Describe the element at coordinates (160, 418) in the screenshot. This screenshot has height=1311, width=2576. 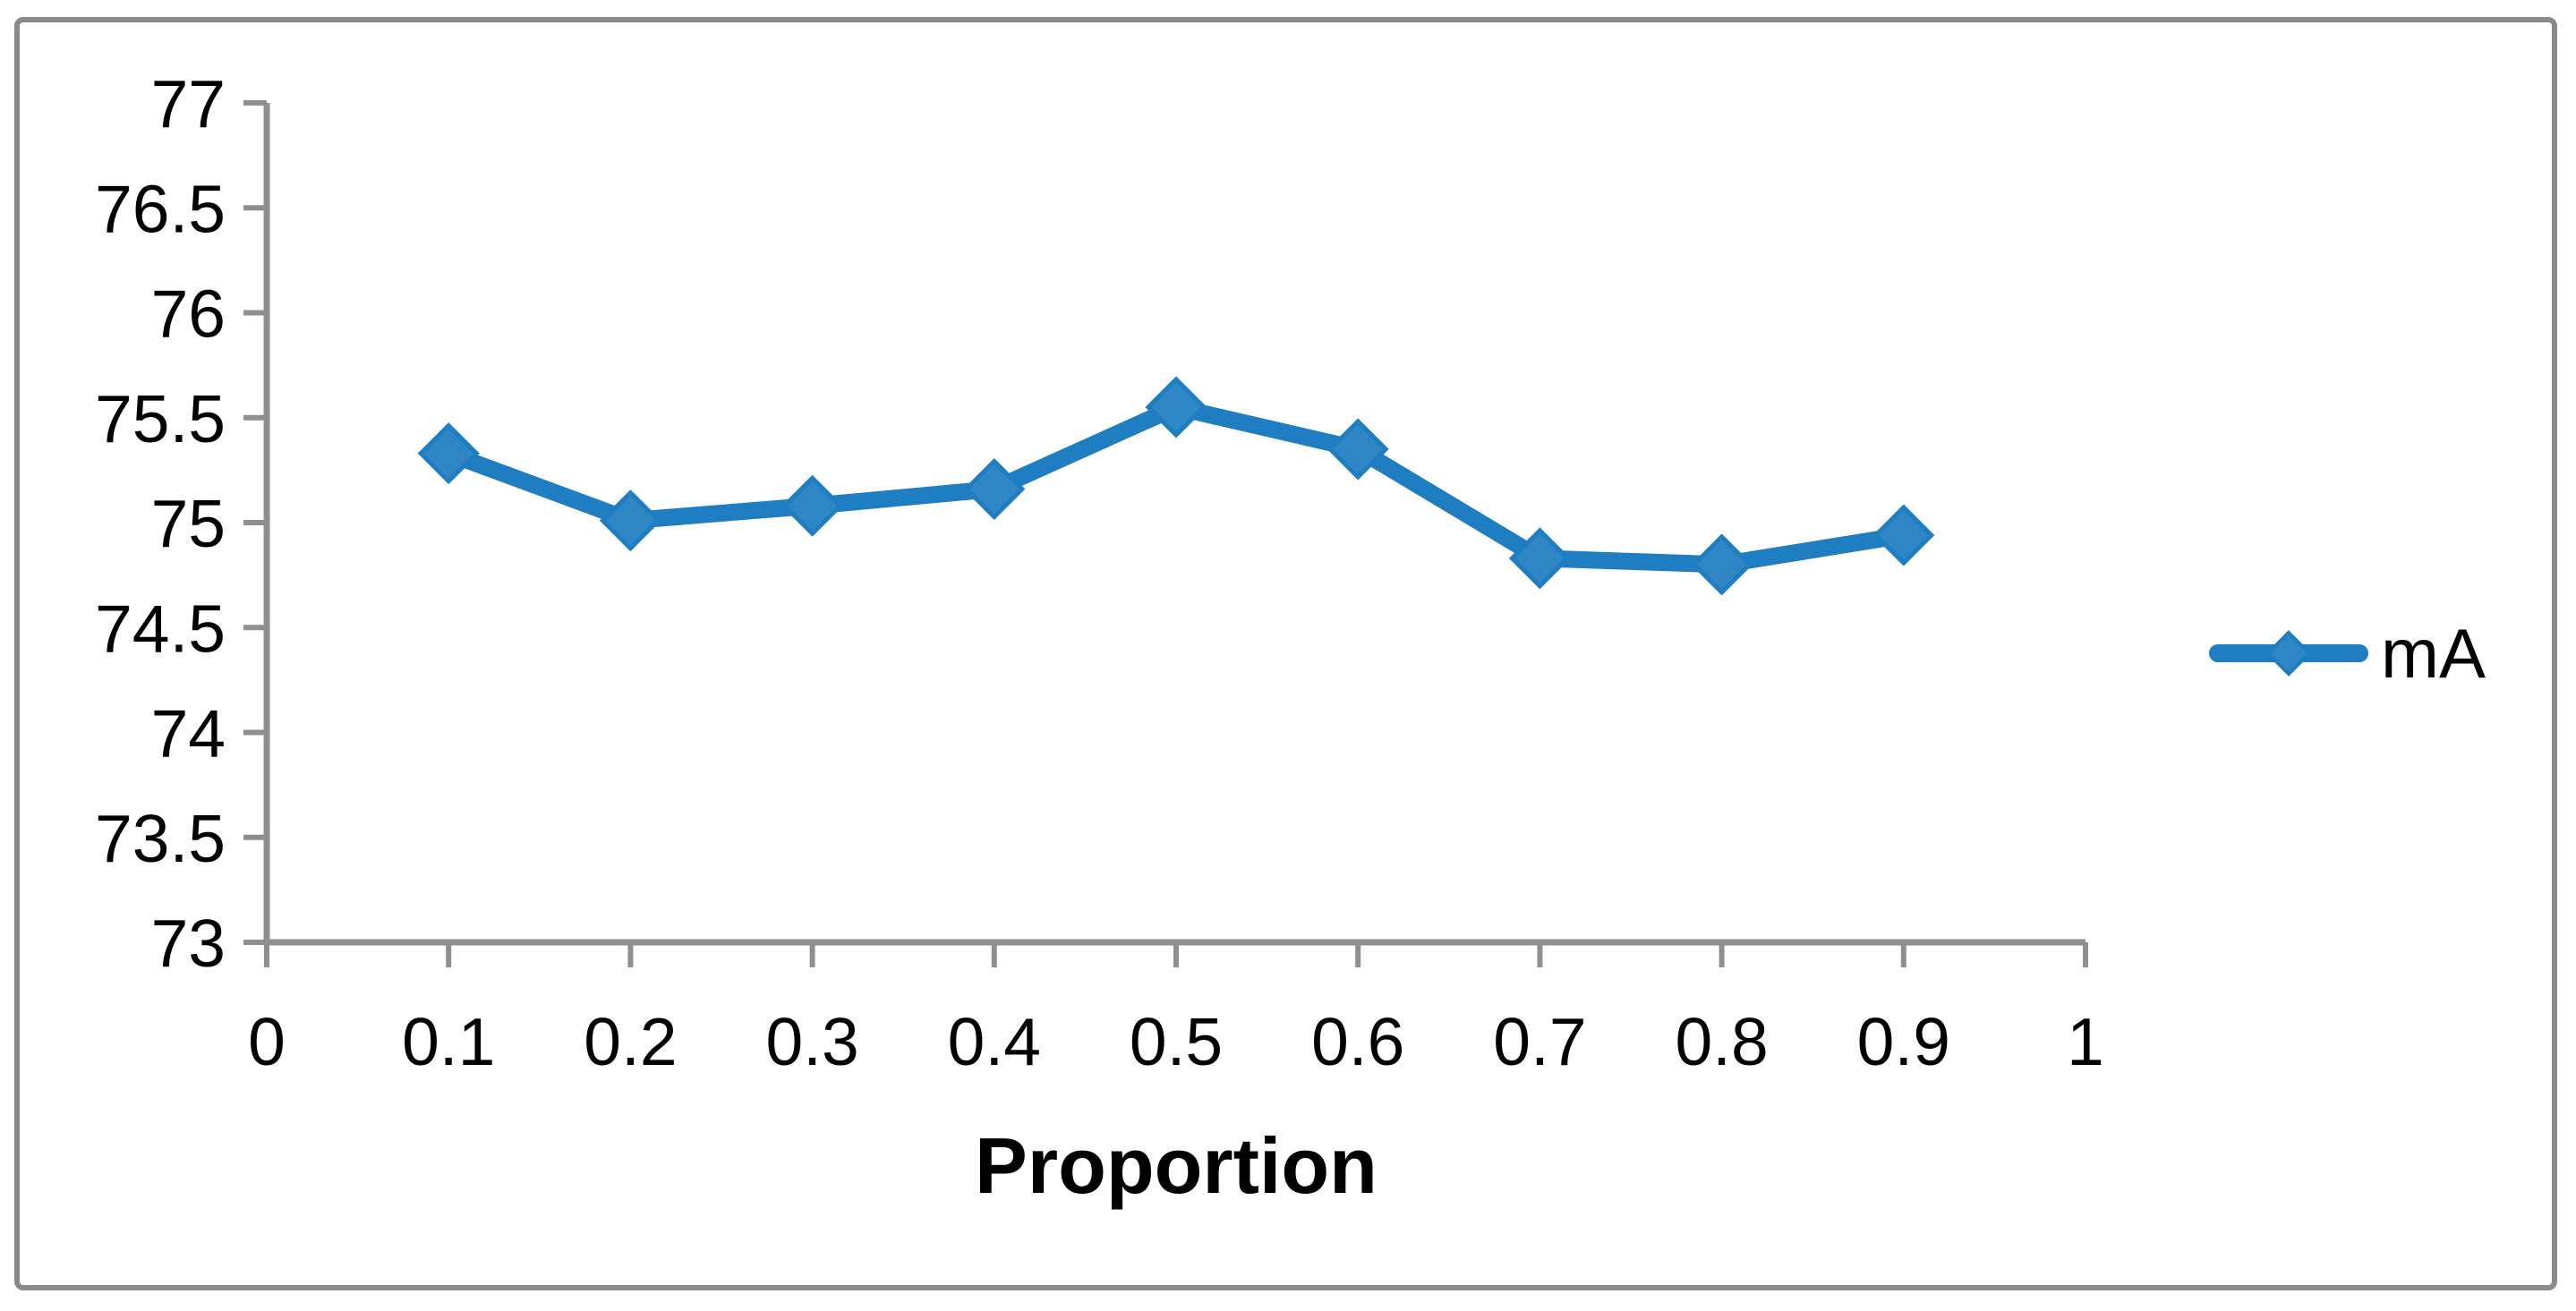
I see `y-tick-label: 75.5` at that location.